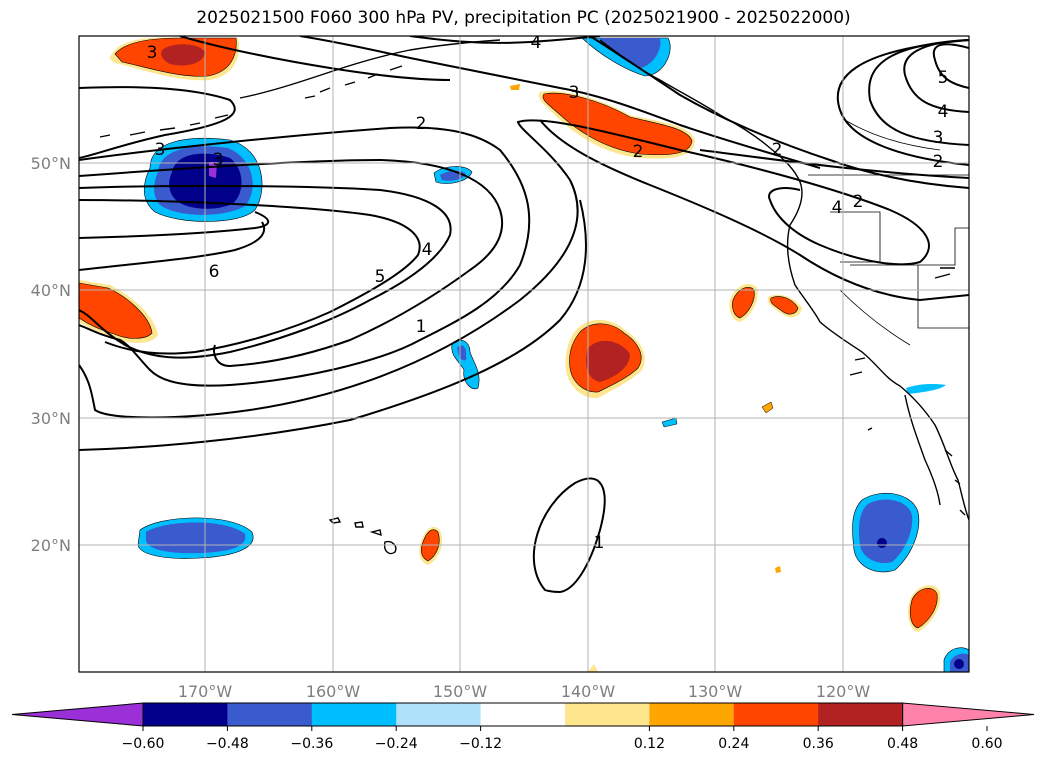 This screenshot has width=1047, height=765. I want to click on colorbar-tick-label: −0.36, so click(311, 744).